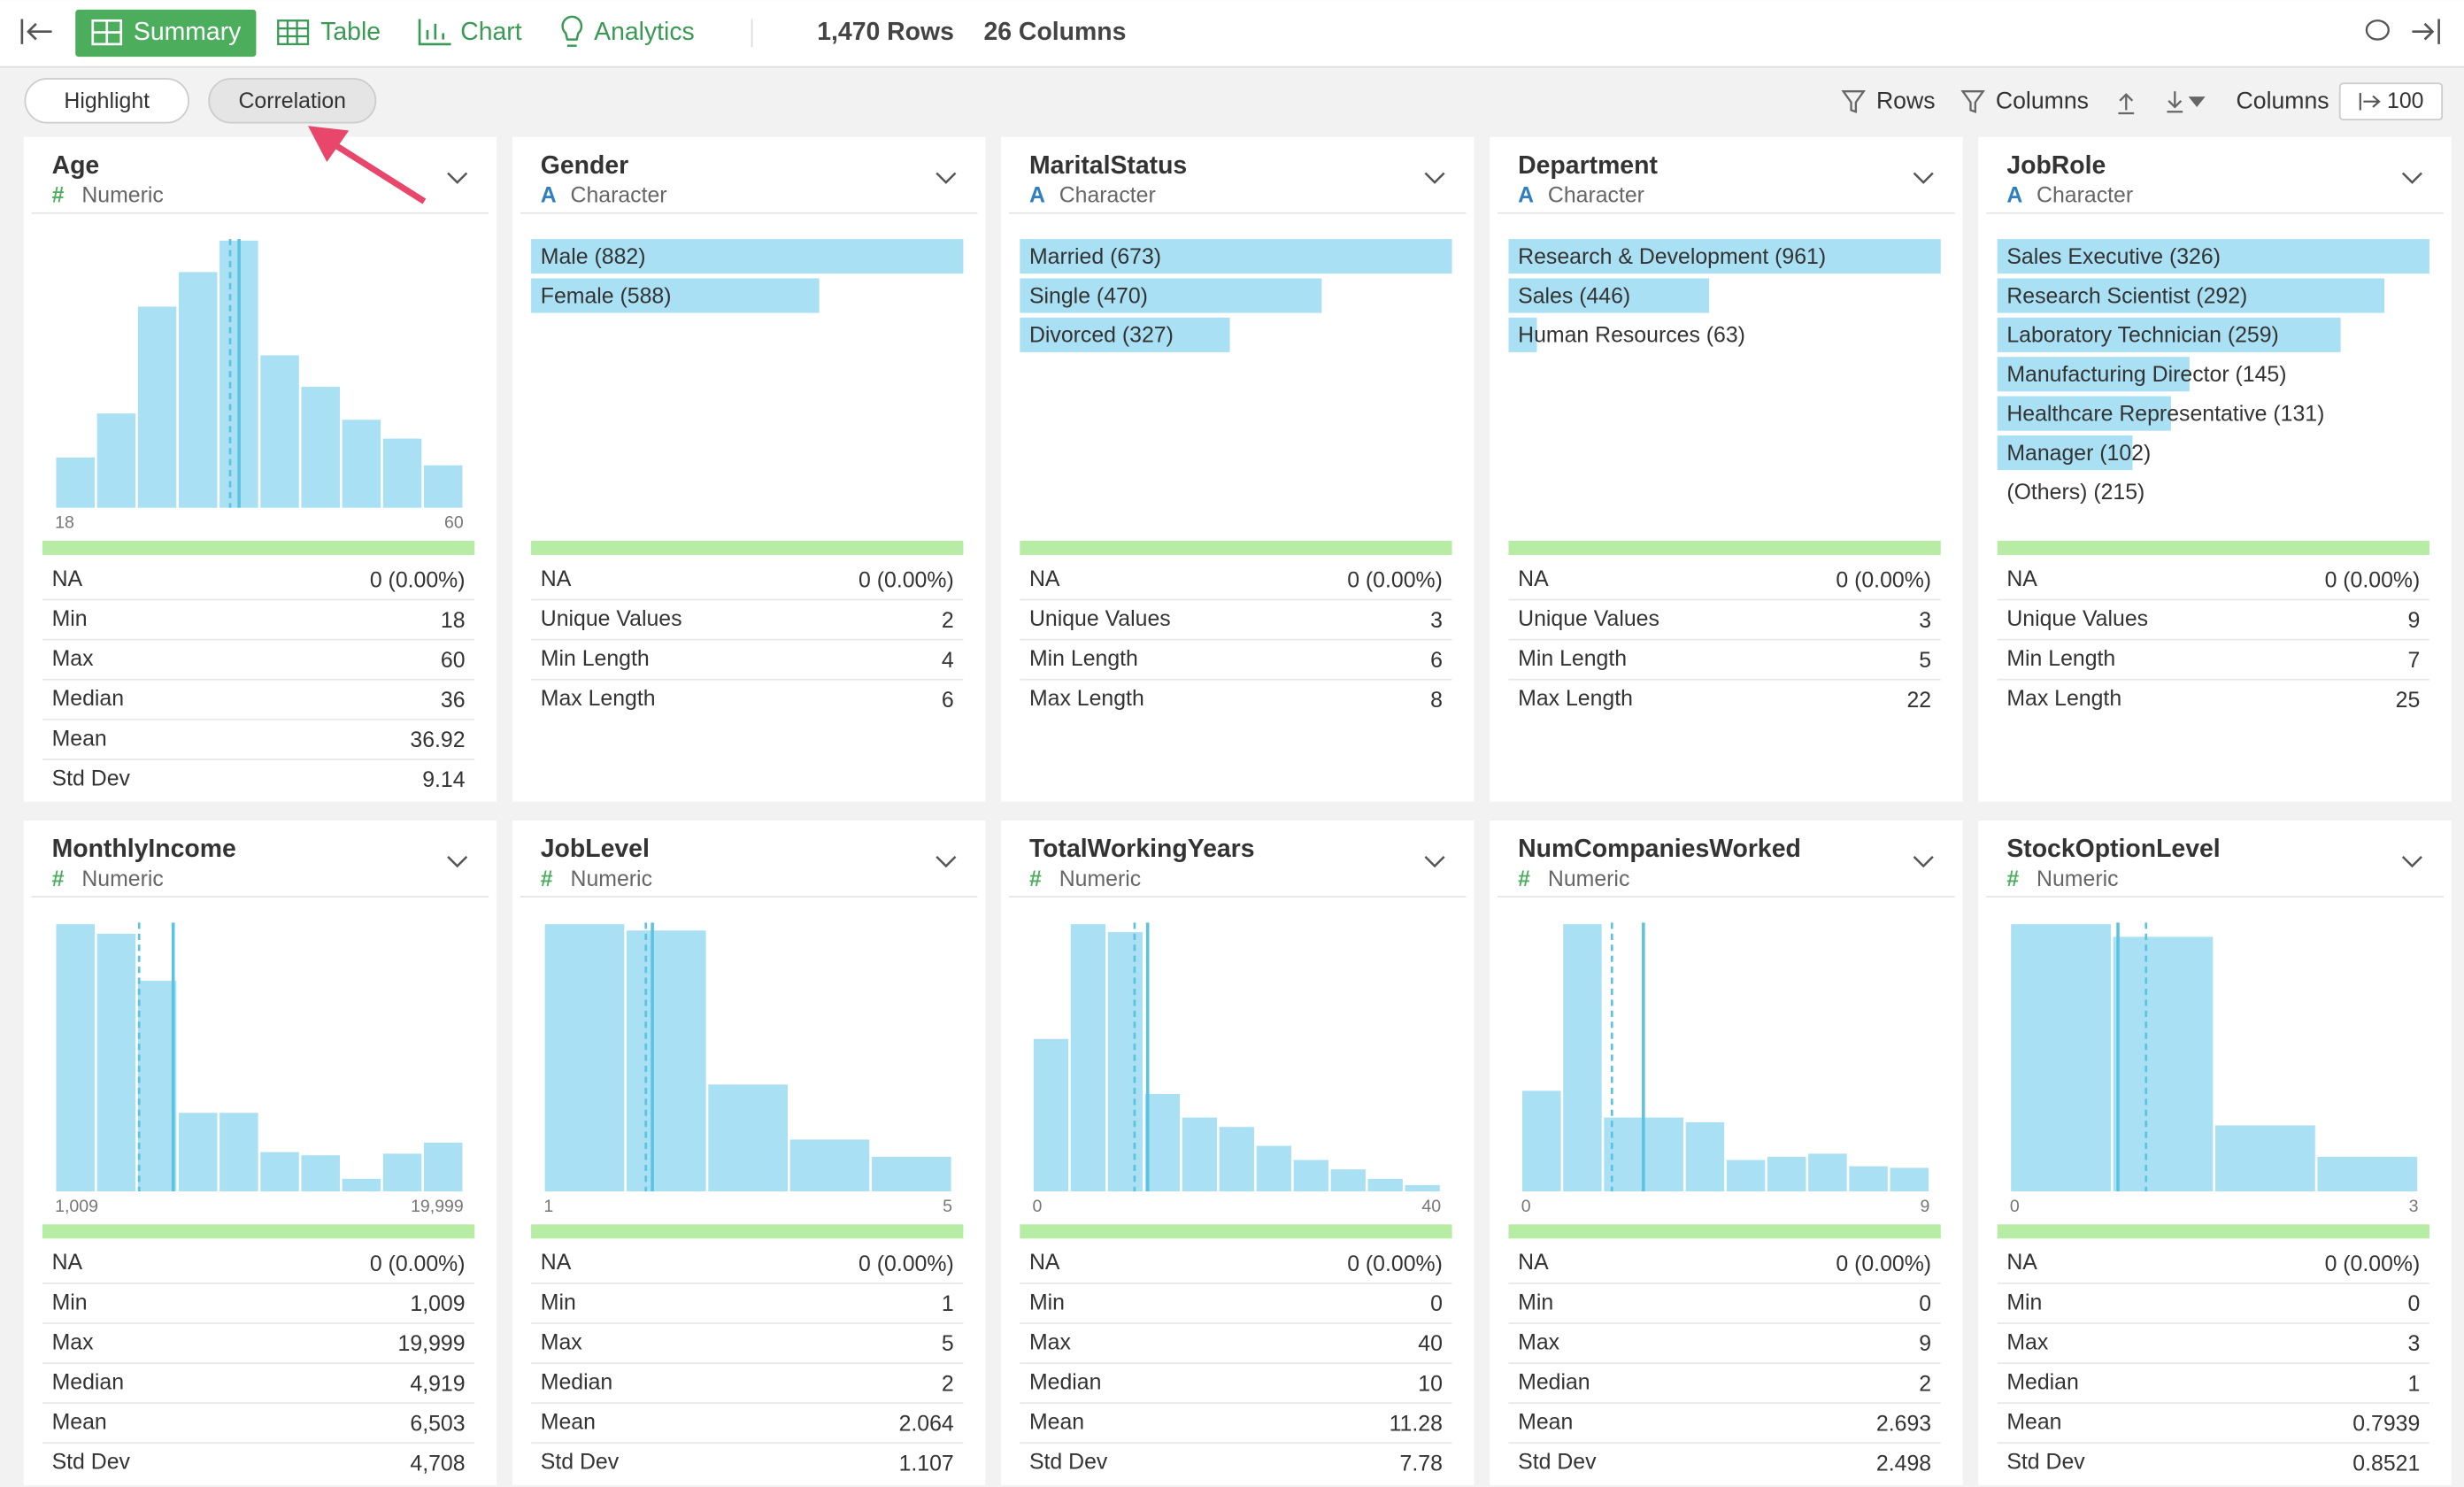 Image resolution: width=2464 pixels, height=1487 pixels. I want to click on column-name: StockOptionLevel, so click(2113, 849).